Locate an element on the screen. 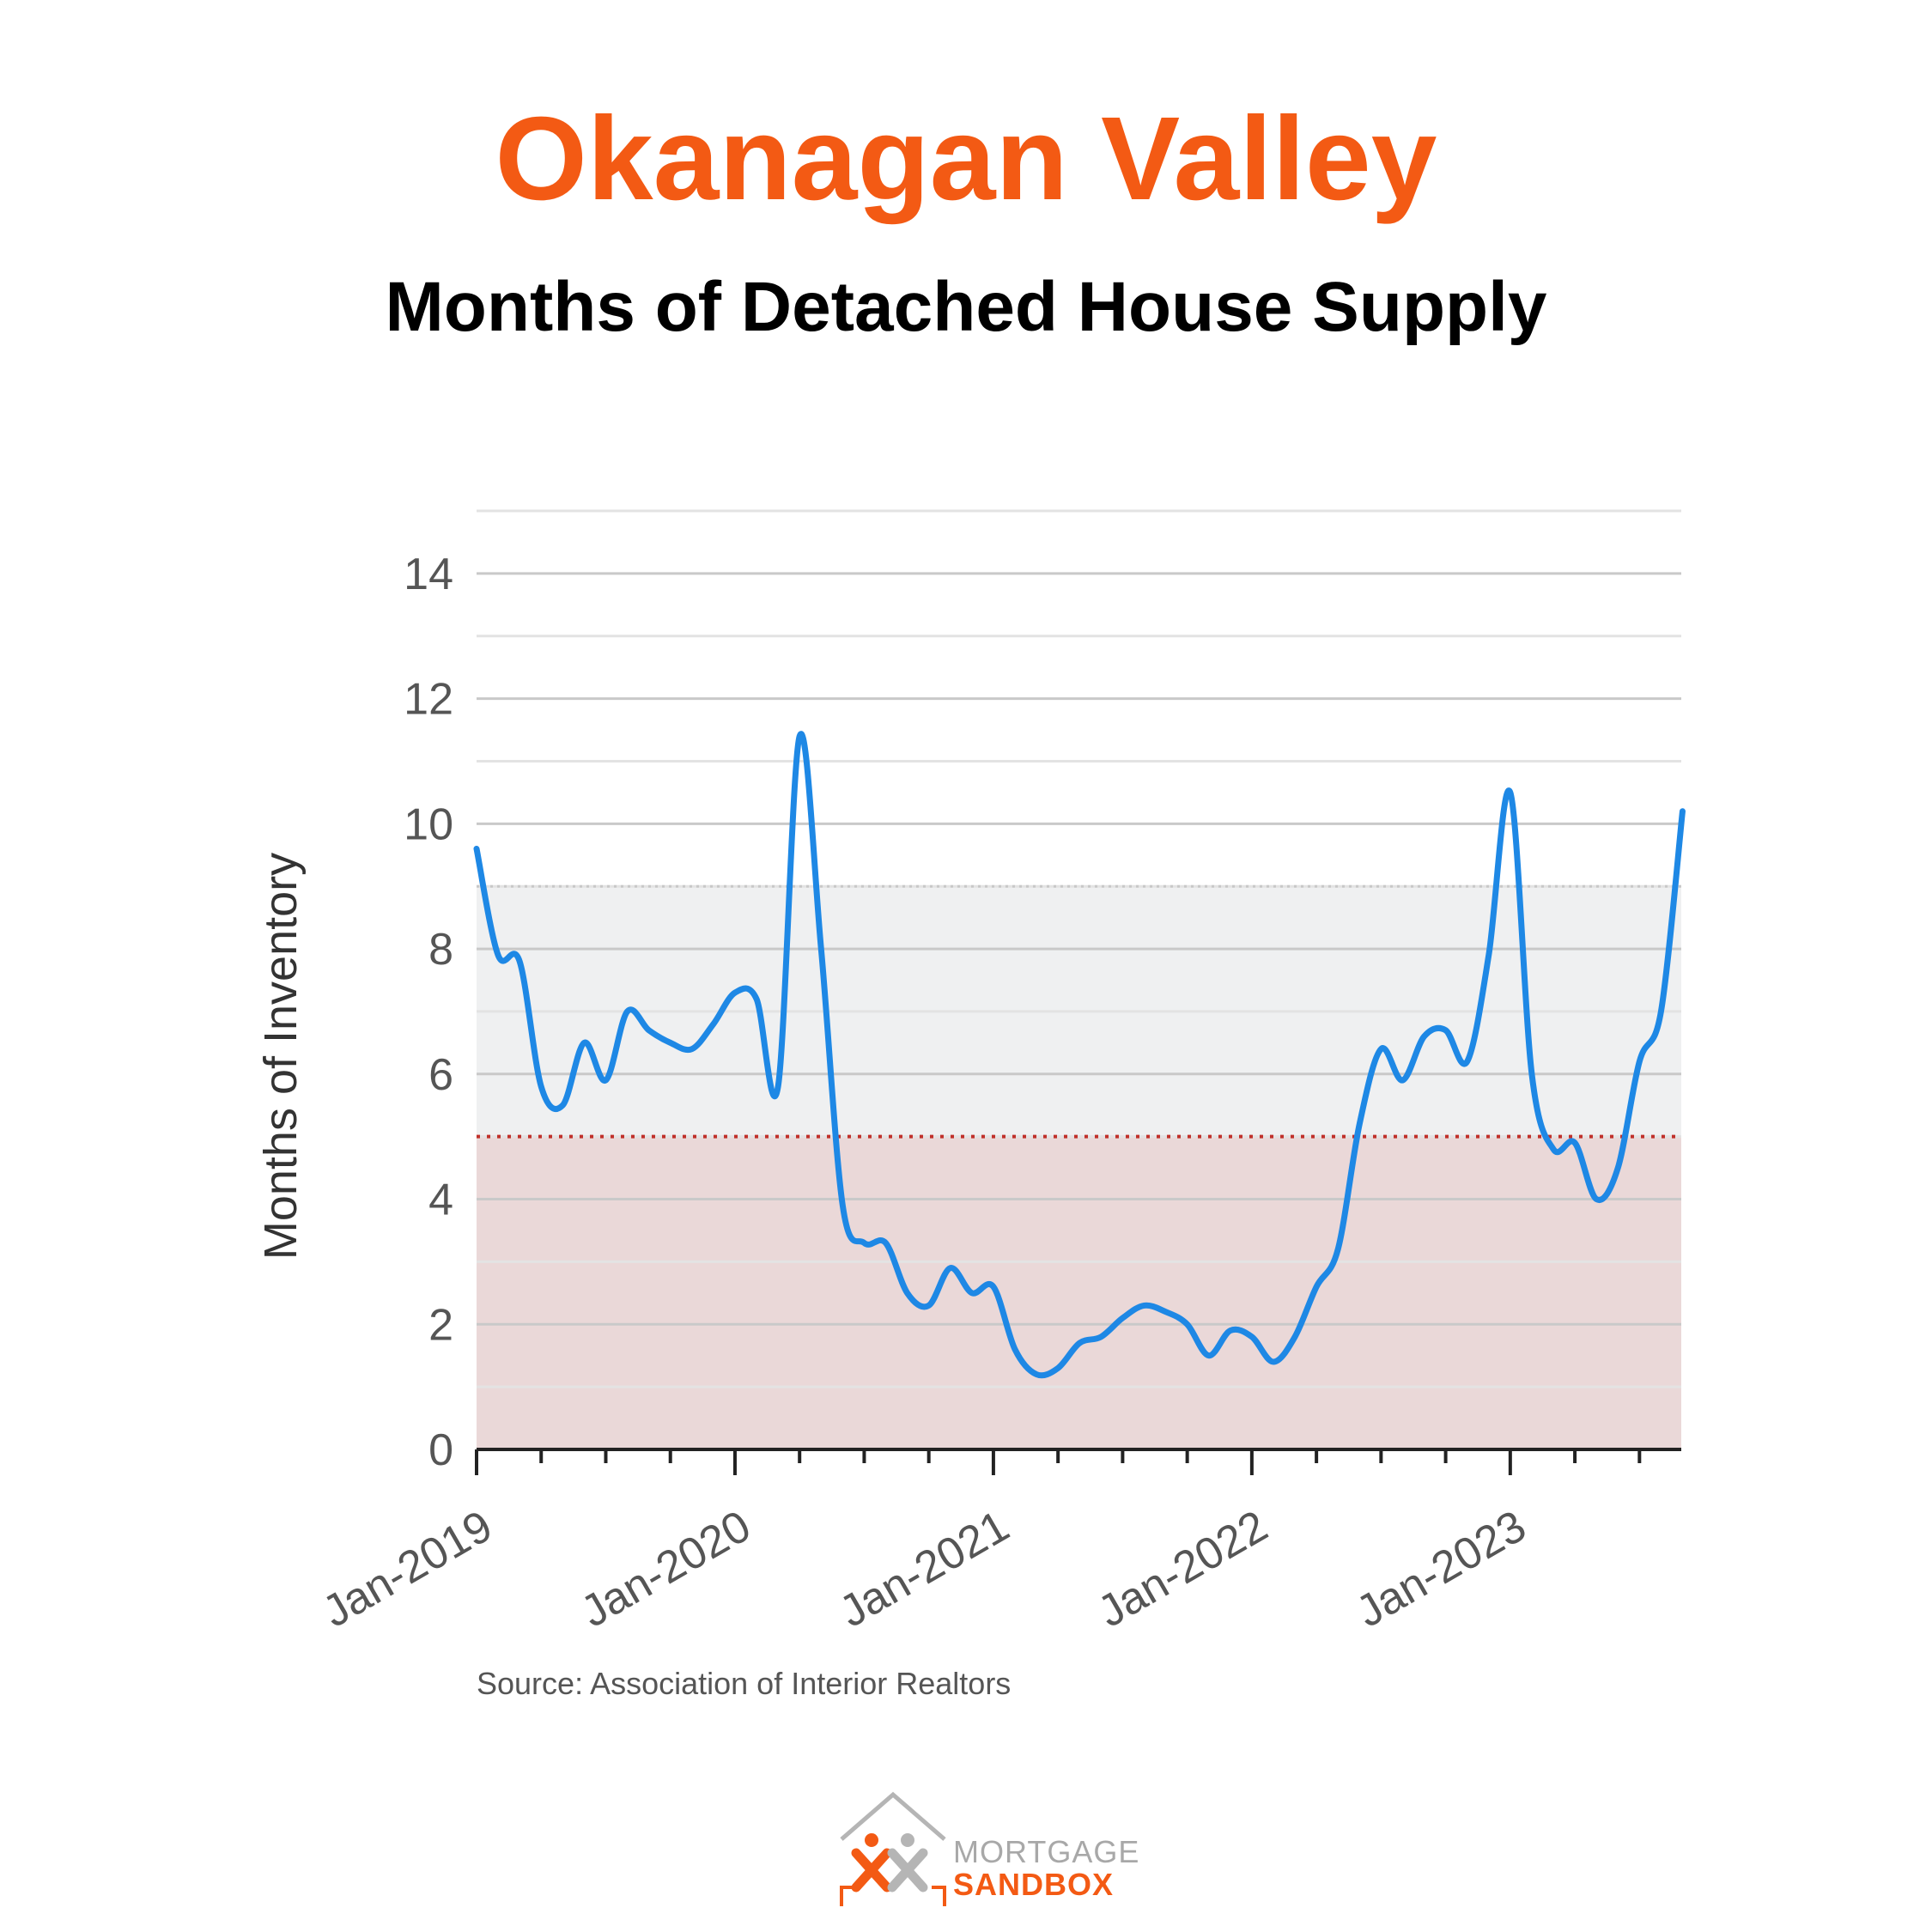  y-tick-label: 2 is located at coordinates (441, 1325).